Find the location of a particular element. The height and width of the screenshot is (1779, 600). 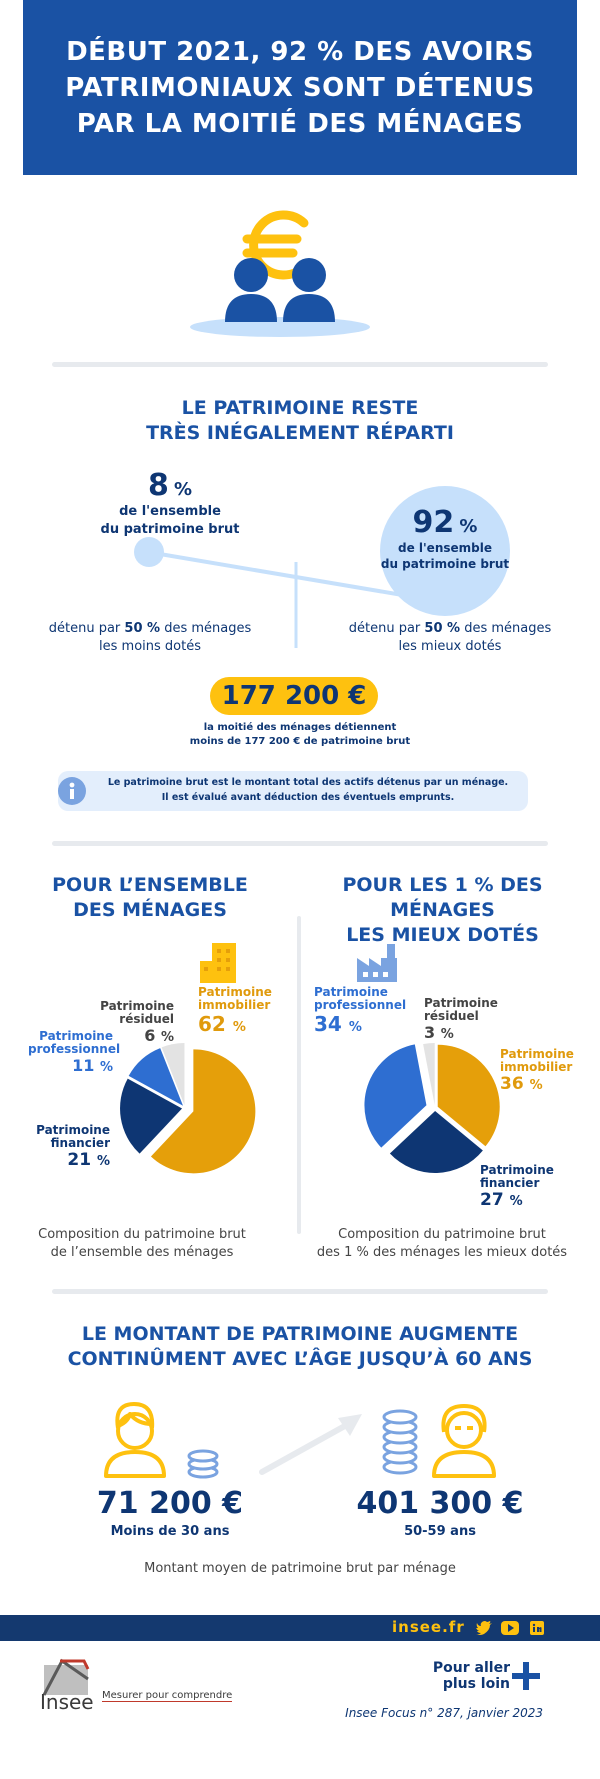

pie-all-label-professionnel: Patrimoine professionnel 11 % is located at coordinates (74, 1052).